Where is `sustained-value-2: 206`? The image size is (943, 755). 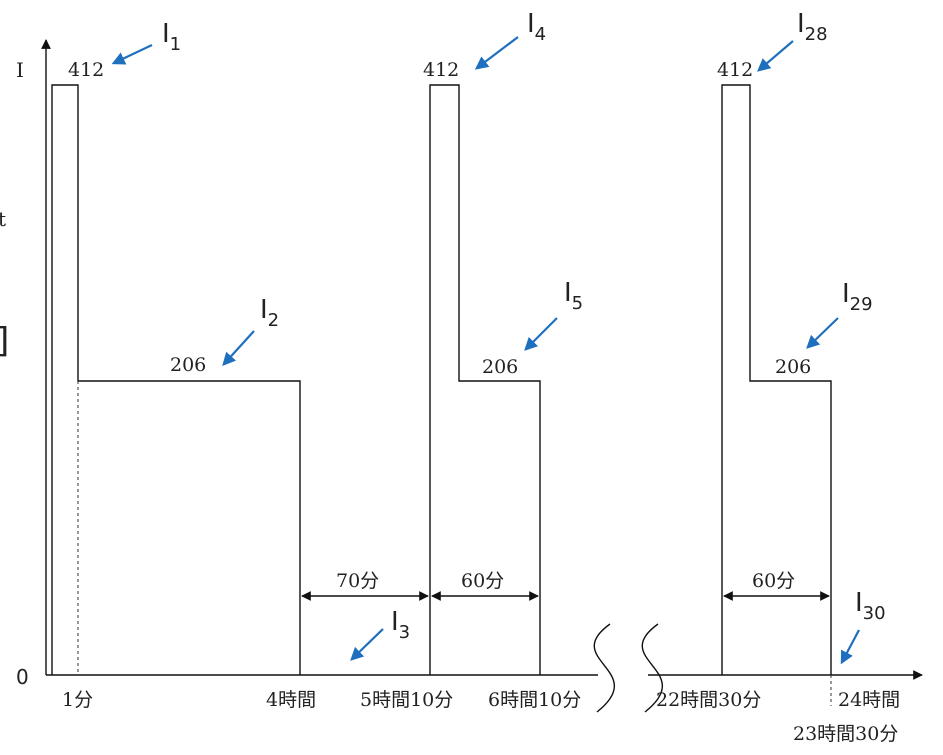 sustained-value-2: 206 is located at coordinates (500, 367).